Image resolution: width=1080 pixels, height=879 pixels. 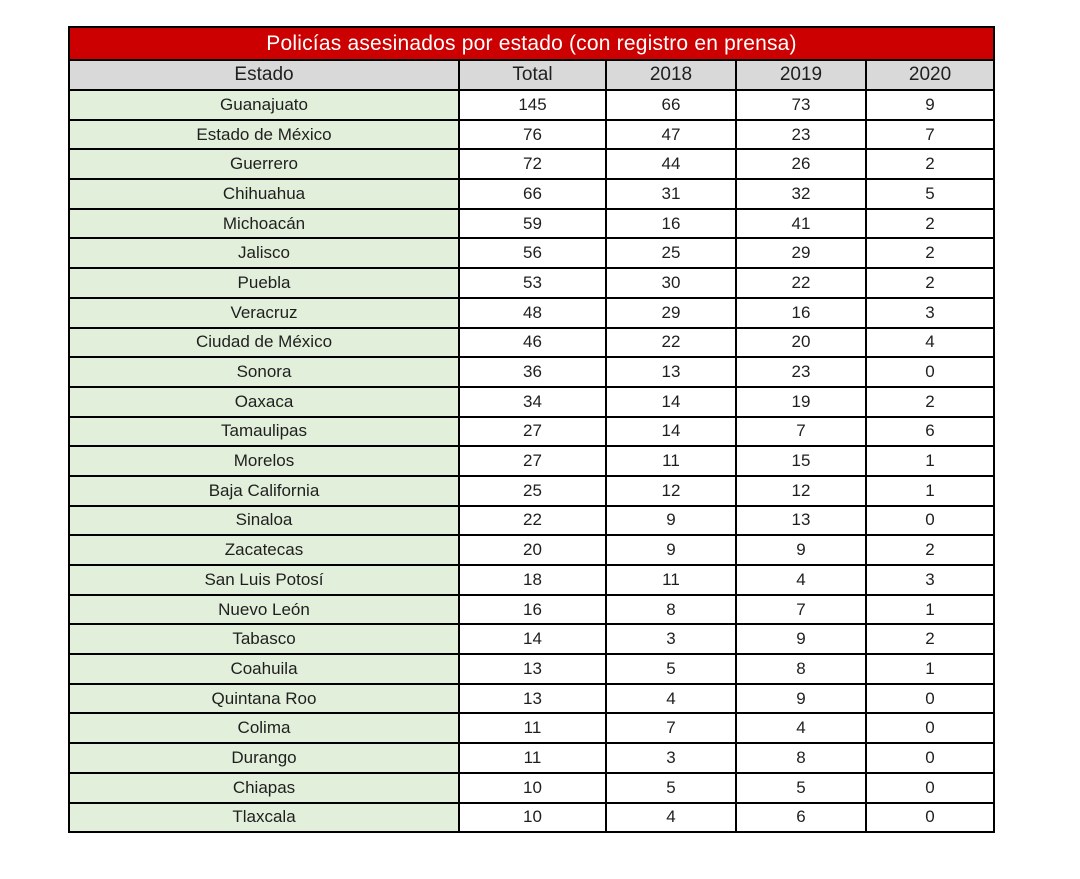 I want to click on value-cell: 25, so click(x=532, y=490).